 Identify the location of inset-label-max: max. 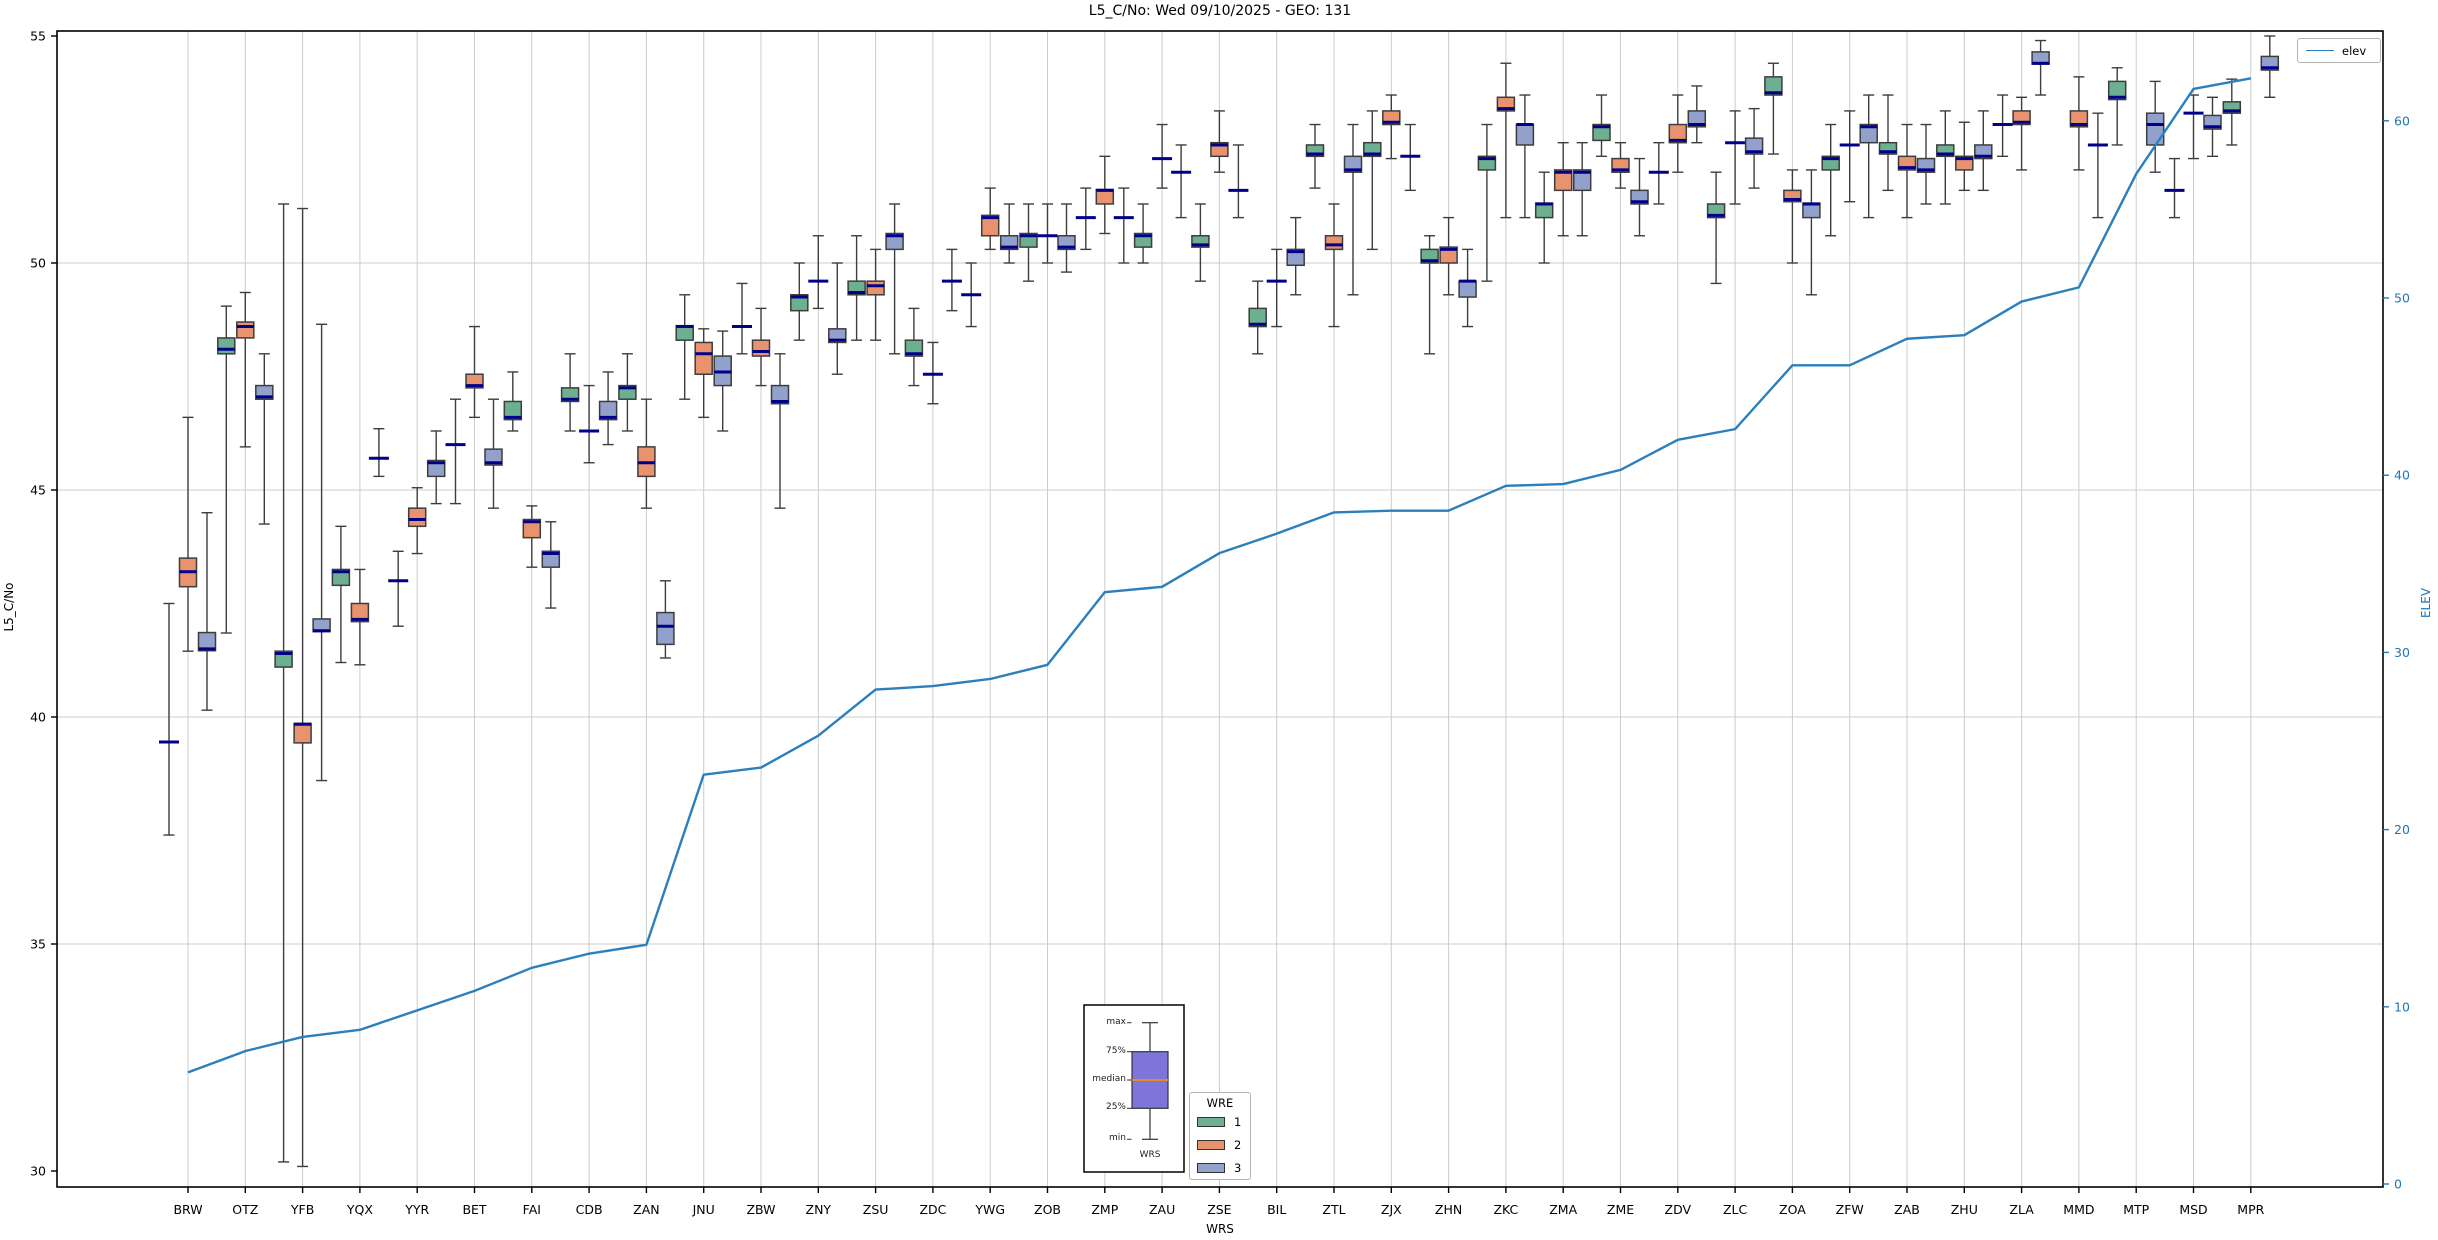
(1116, 1022).